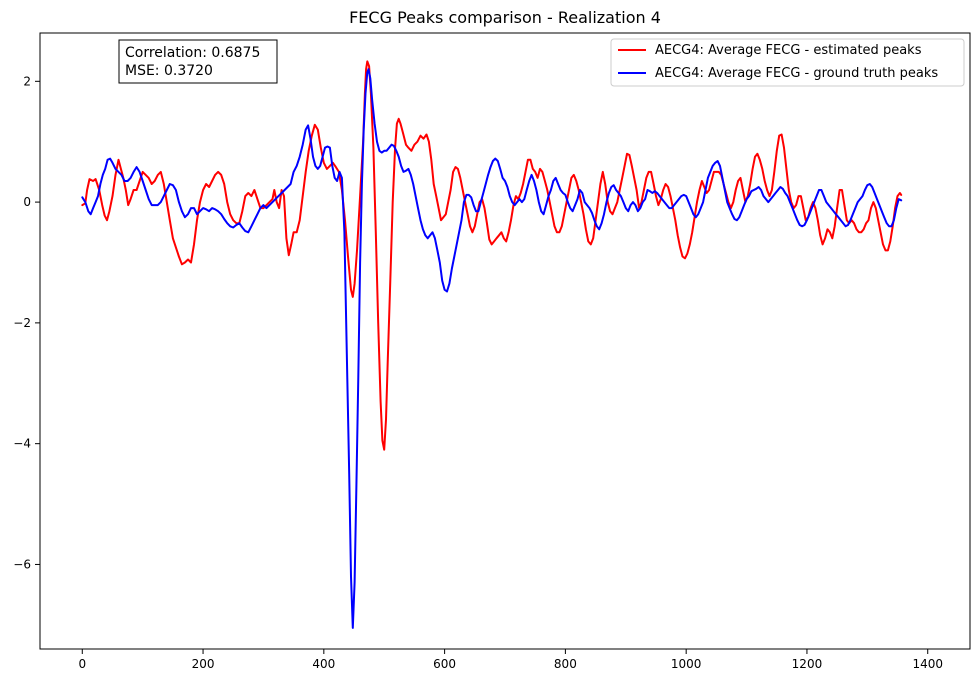  I want to click on x-tick-label: 1200, so click(807, 664).